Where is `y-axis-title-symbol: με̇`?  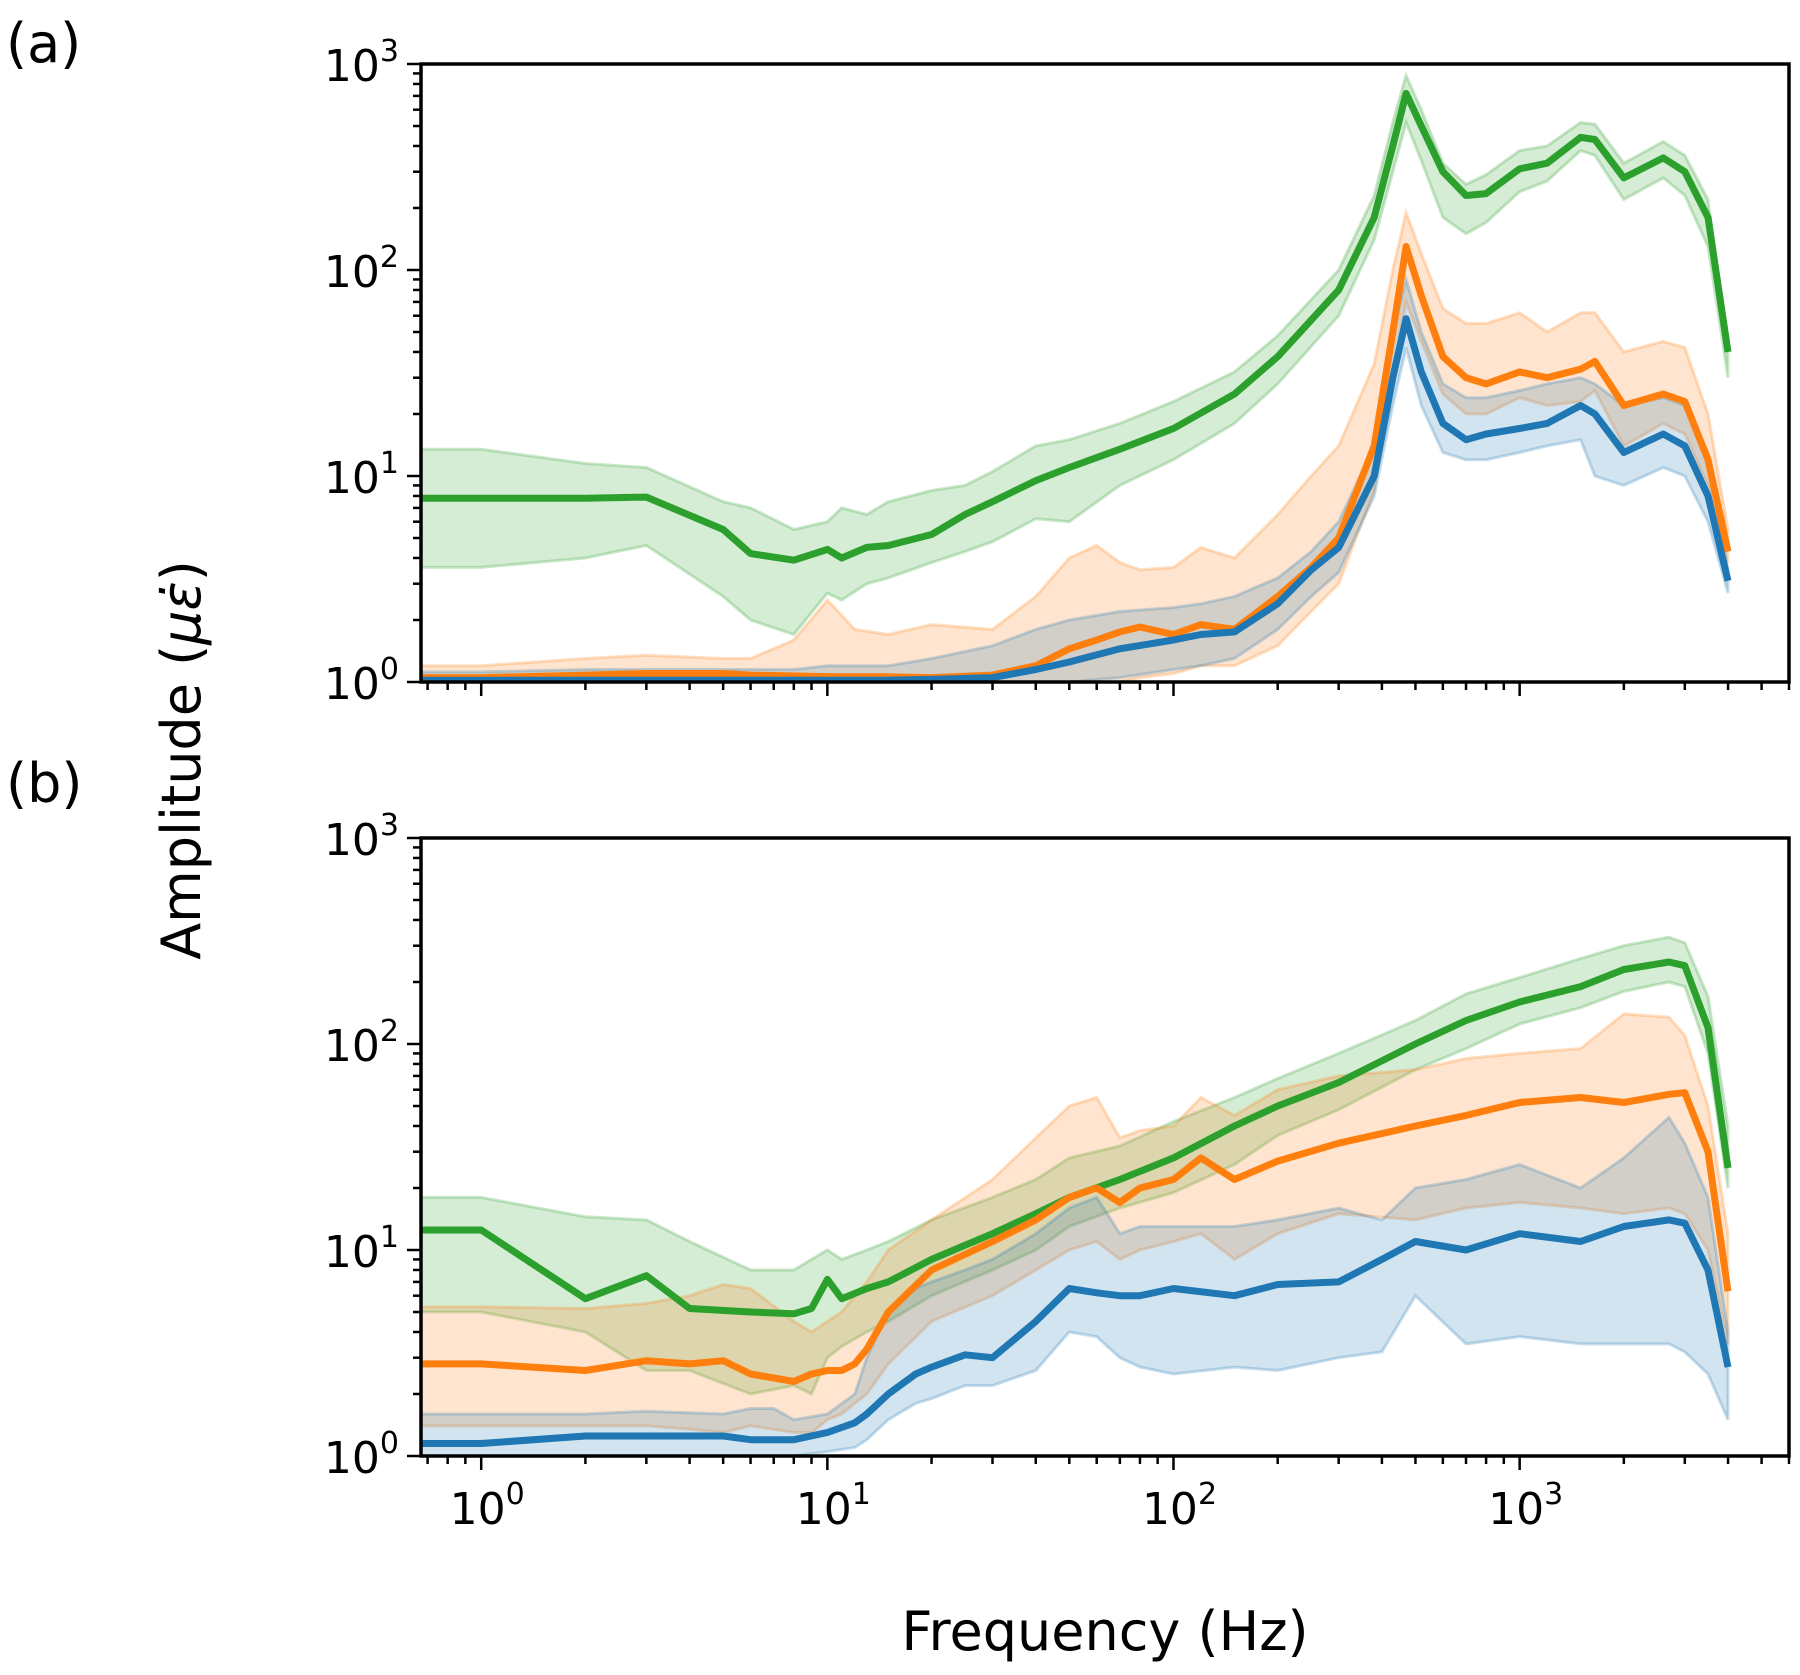
y-axis-title-symbol: με̇ is located at coordinates (181, 613).